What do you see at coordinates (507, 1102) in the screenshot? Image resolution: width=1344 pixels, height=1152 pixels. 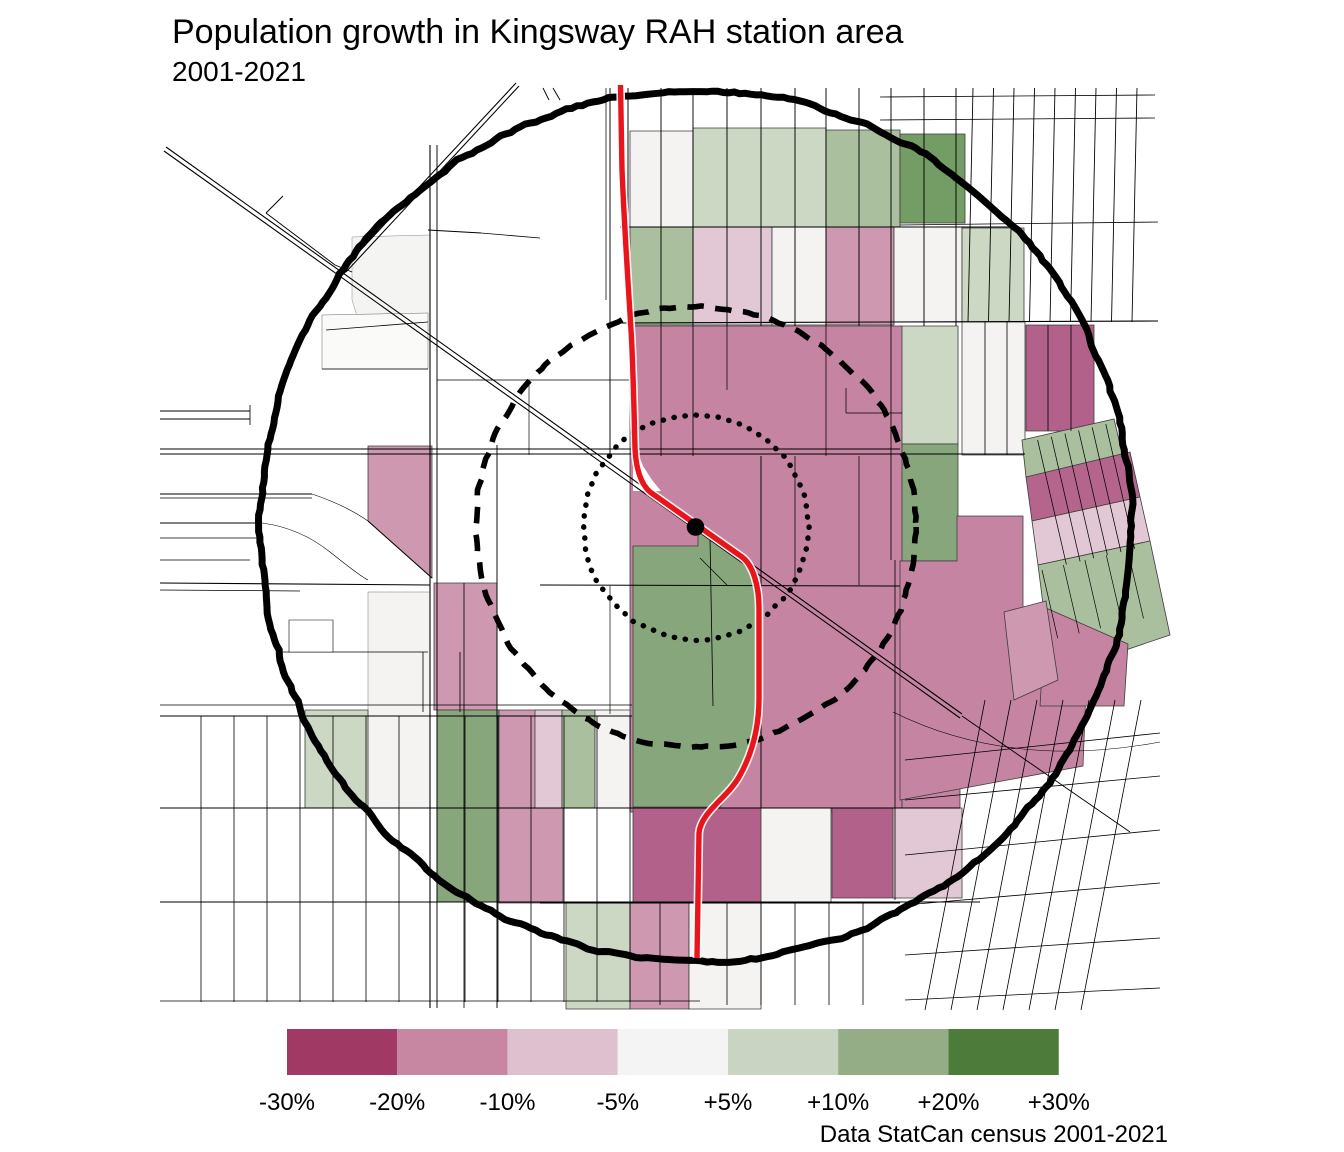 I see `svg-text: -10%` at bounding box center [507, 1102].